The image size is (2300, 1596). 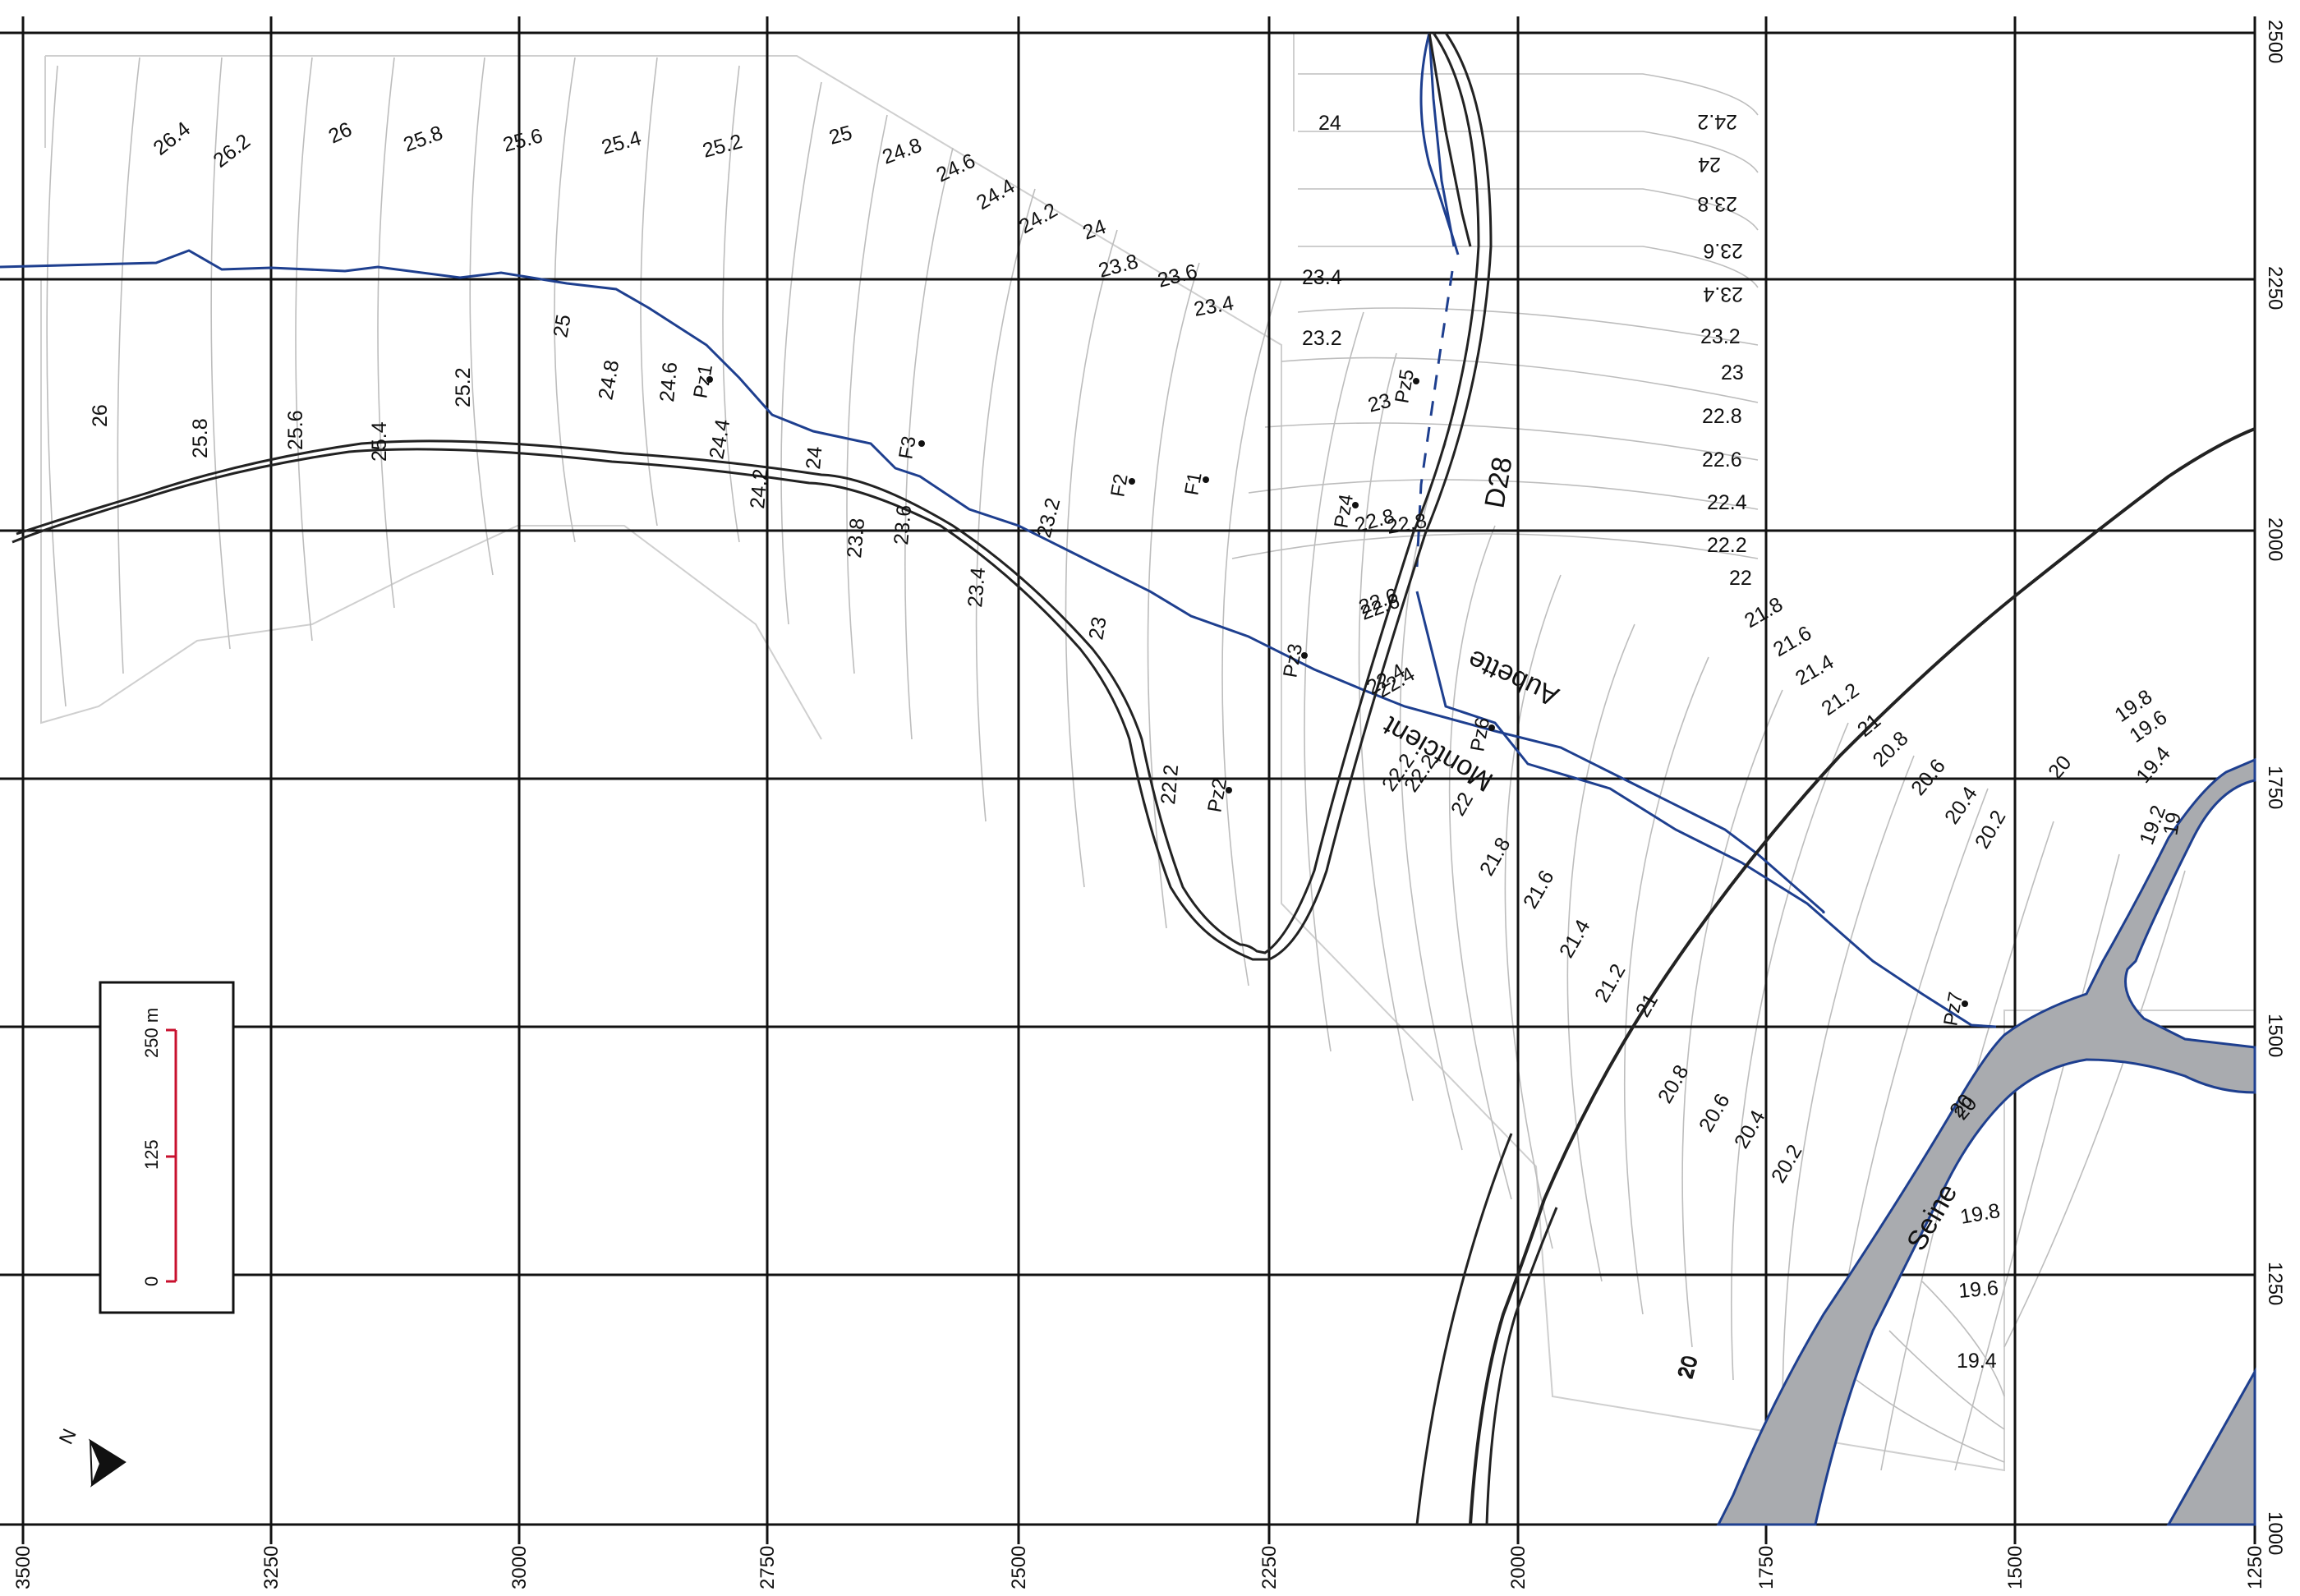 What do you see at coordinates (703, 381) in the screenshot?
I see `well-pz1: Pz1` at bounding box center [703, 381].